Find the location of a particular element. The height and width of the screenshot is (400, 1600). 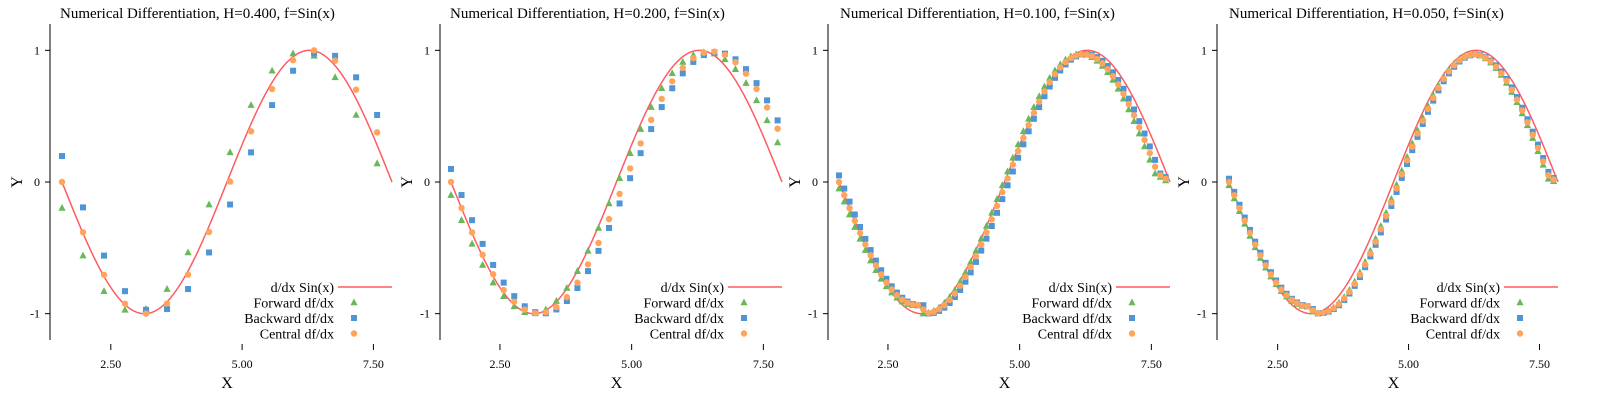

x-tick-label: 5.00 is located at coordinates (242, 364).